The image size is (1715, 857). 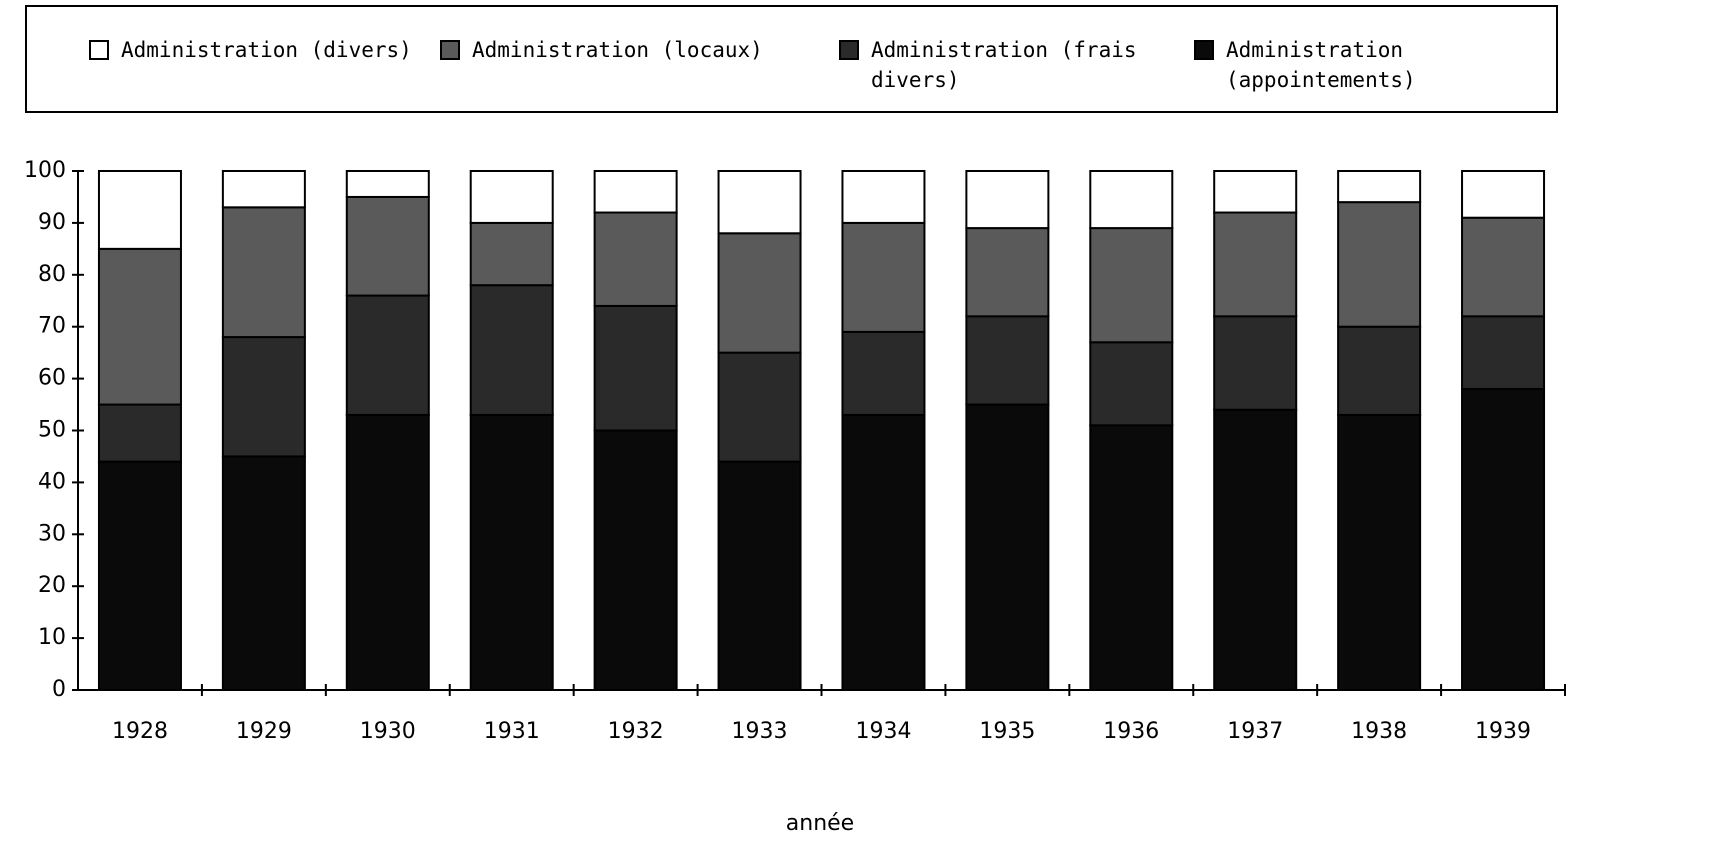 What do you see at coordinates (52, 533) in the screenshot?
I see `y-tick-label: 30` at bounding box center [52, 533].